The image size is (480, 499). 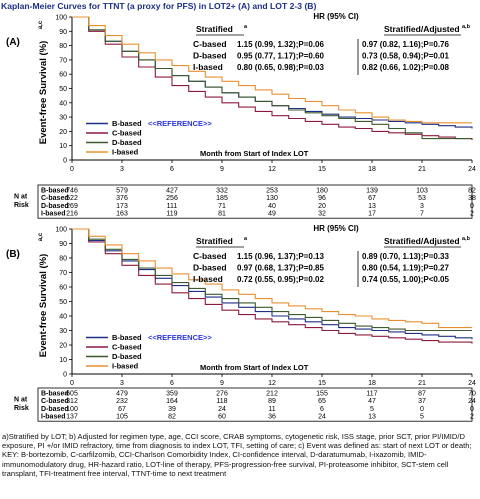 What do you see at coordinates (63, 60) in the screenshot?
I see `y-tick-label: 70` at bounding box center [63, 60].